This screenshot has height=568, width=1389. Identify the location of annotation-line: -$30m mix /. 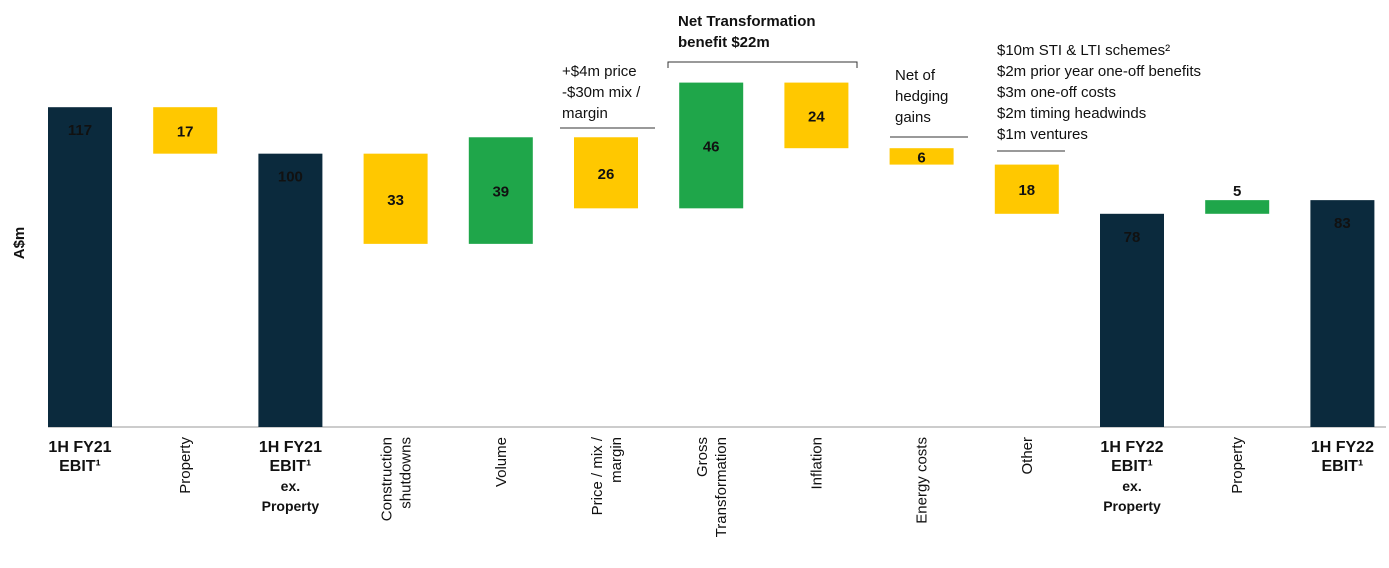
(601, 92).